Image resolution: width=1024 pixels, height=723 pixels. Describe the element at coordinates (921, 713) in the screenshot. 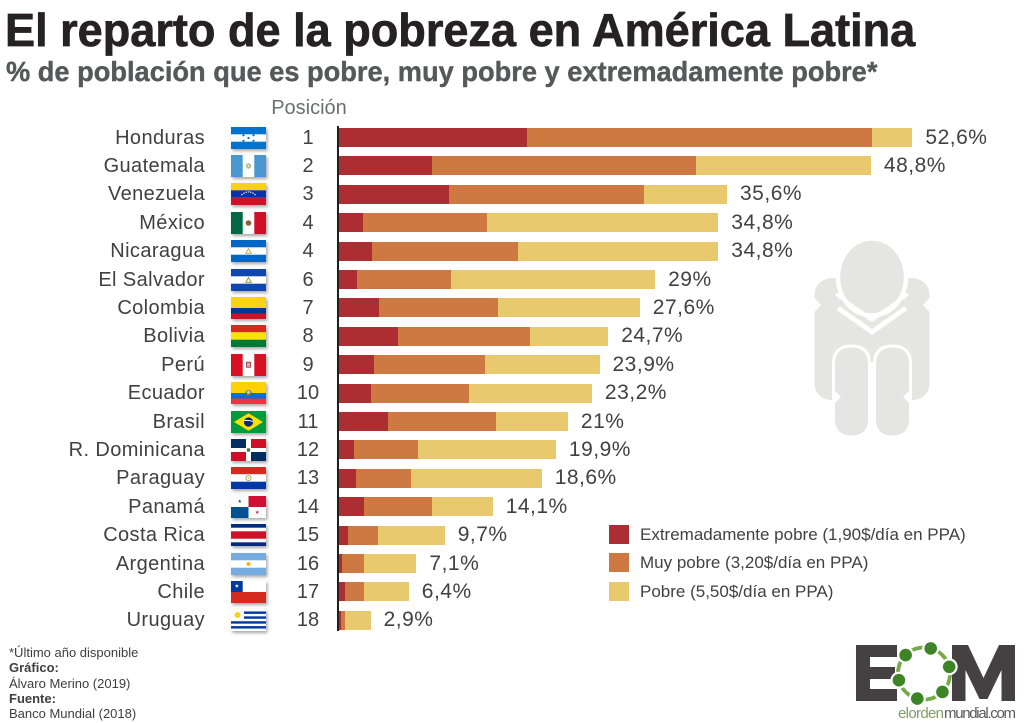

I see `svg-text: elorden` at that location.